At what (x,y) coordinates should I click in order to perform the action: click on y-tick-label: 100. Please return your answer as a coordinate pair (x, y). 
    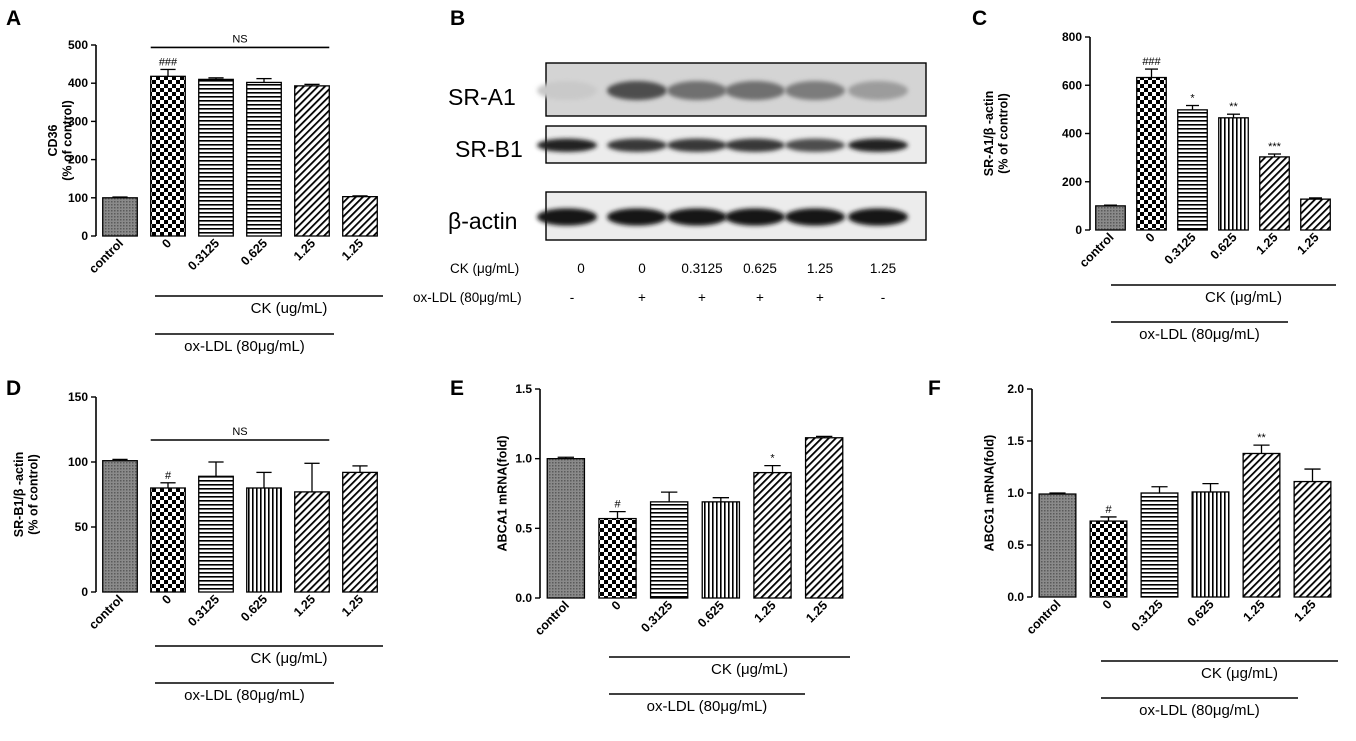
    Looking at the image, I should click on (78, 462).